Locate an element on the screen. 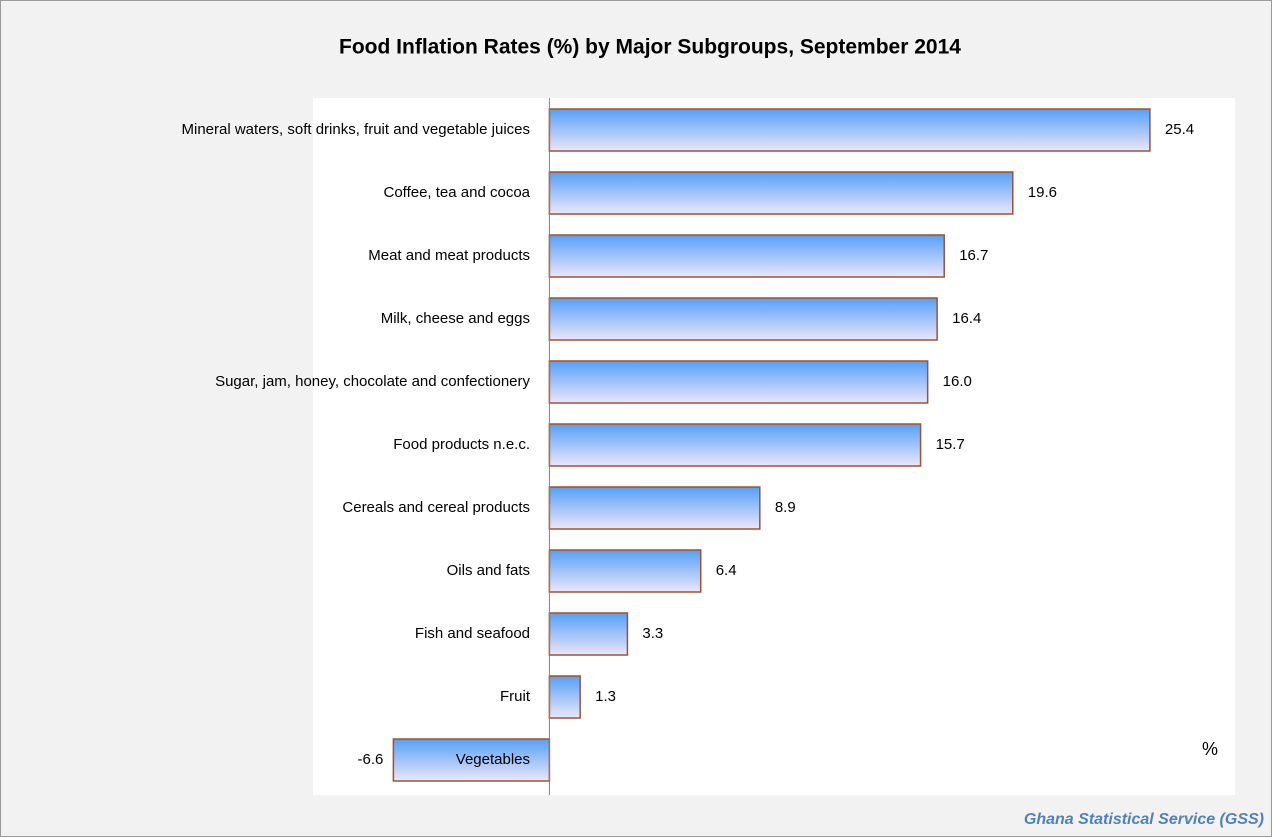 This screenshot has height=838, width=1273. value-label: -6.6 is located at coordinates (371, 759).